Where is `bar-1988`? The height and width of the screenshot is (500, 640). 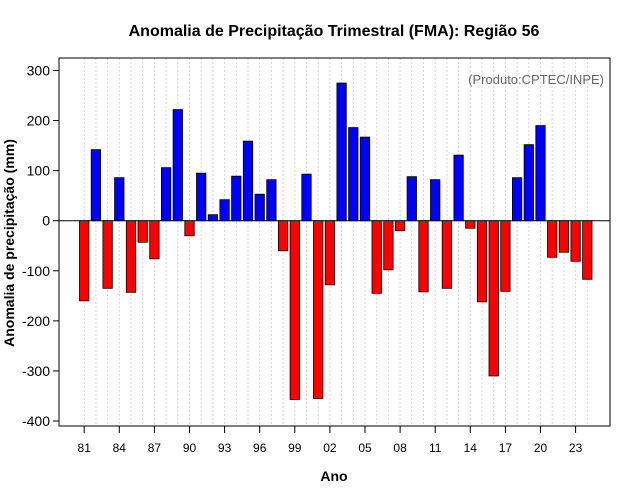
bar-1988 is located at coordinates (166, 194).